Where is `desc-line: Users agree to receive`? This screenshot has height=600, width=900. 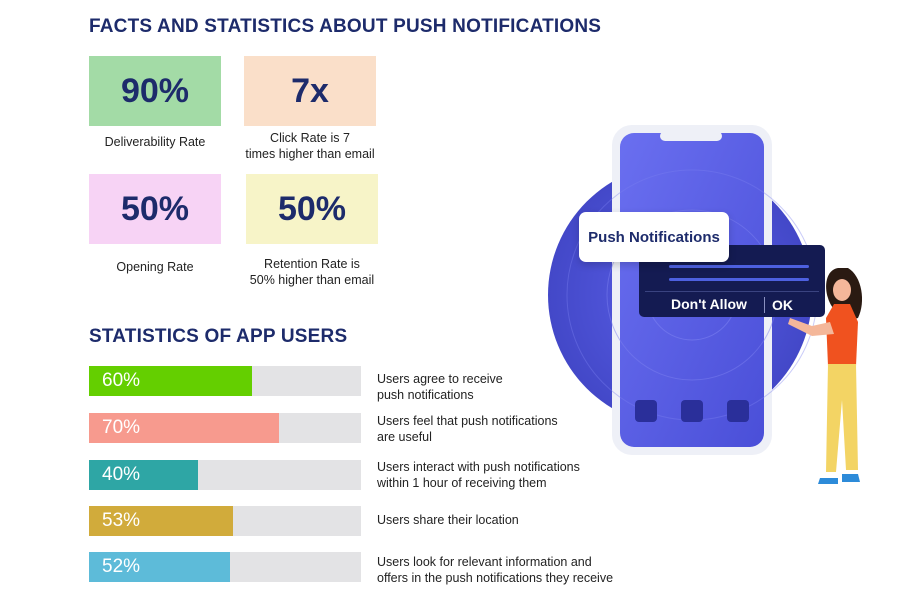 desc-line: Users agree to receive is located at coordinates (440, 379).